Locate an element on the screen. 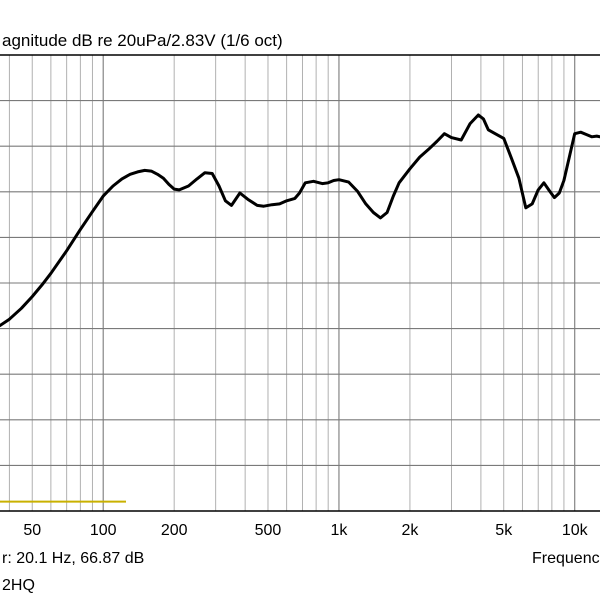  x-tick-label: 1k is located at coordinates (340, 530).